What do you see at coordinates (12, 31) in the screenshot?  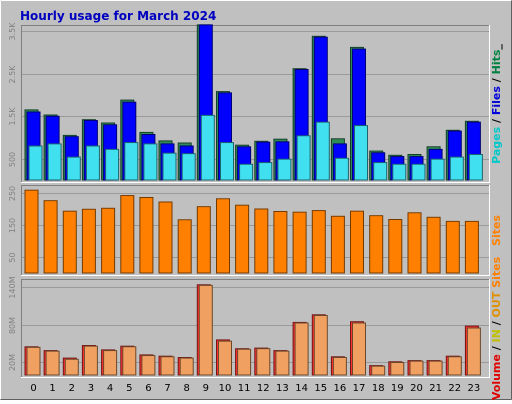 I see `panel-top-ytick-label-3: 3.5K` at bounding box center [12, 31].